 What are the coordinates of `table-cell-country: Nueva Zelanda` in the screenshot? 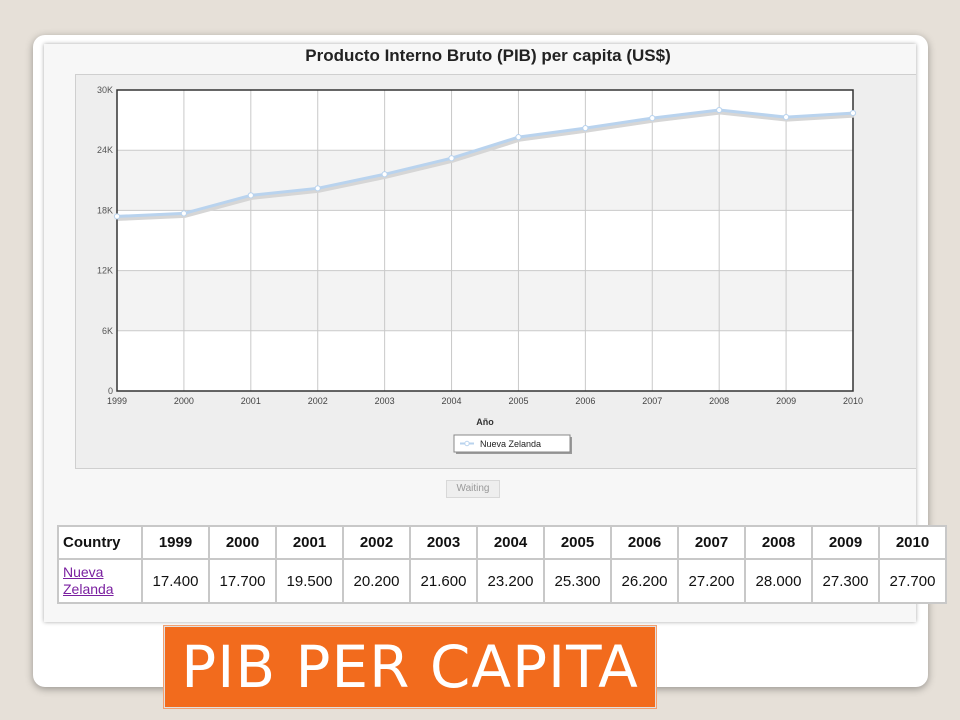 It's located at (100, 581).